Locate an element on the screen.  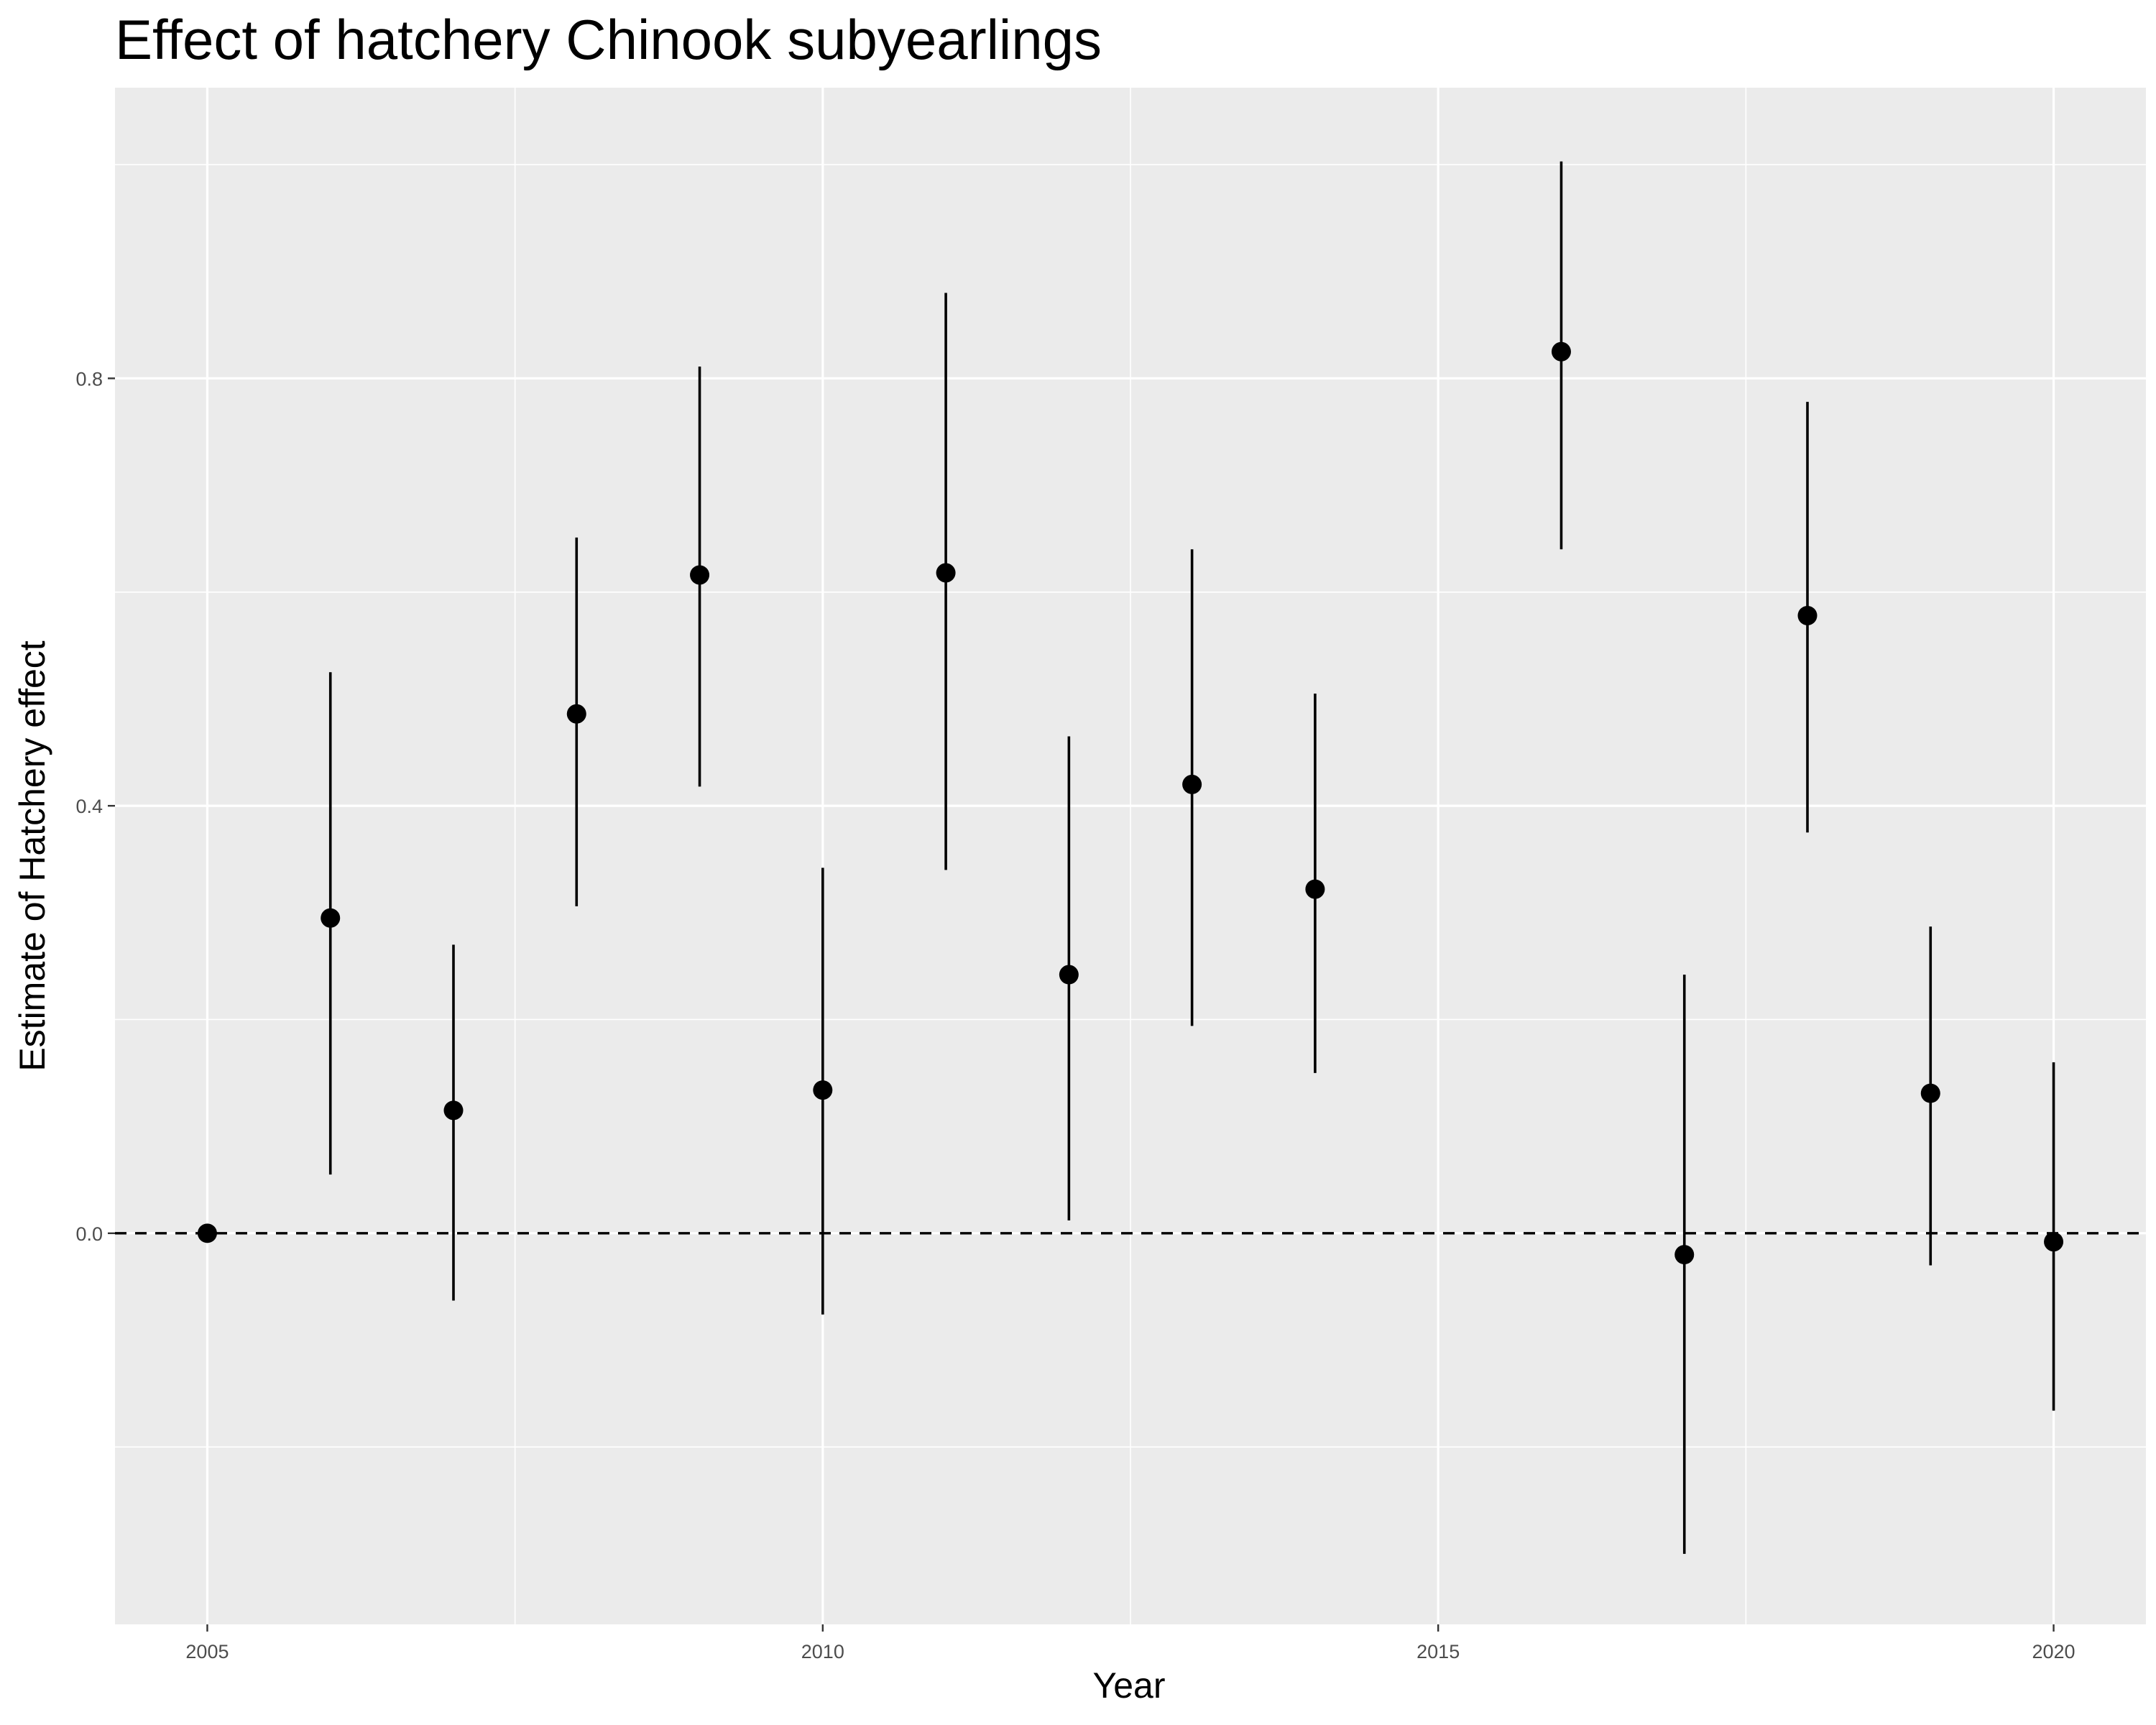
x-axis: 2005 2010 2015 2020 is located at coordinates (1130, 1643).